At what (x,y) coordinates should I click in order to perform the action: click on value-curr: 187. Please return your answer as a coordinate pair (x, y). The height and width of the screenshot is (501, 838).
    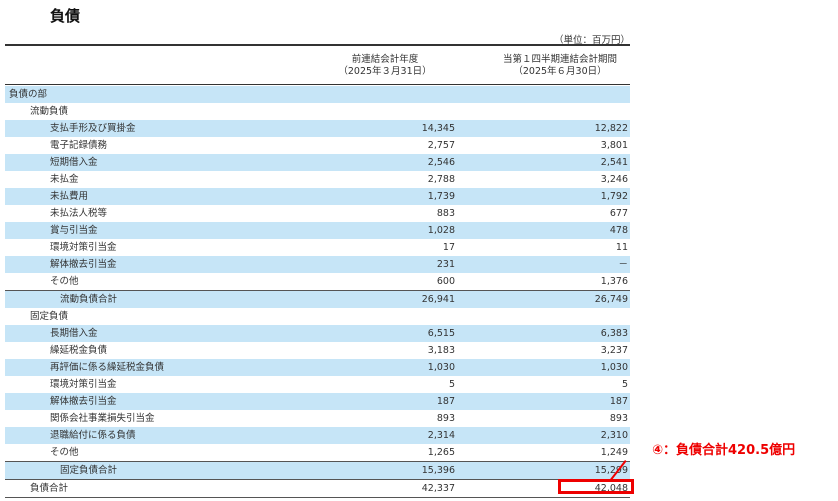
    Looking at the image, I should click on (618, 401).